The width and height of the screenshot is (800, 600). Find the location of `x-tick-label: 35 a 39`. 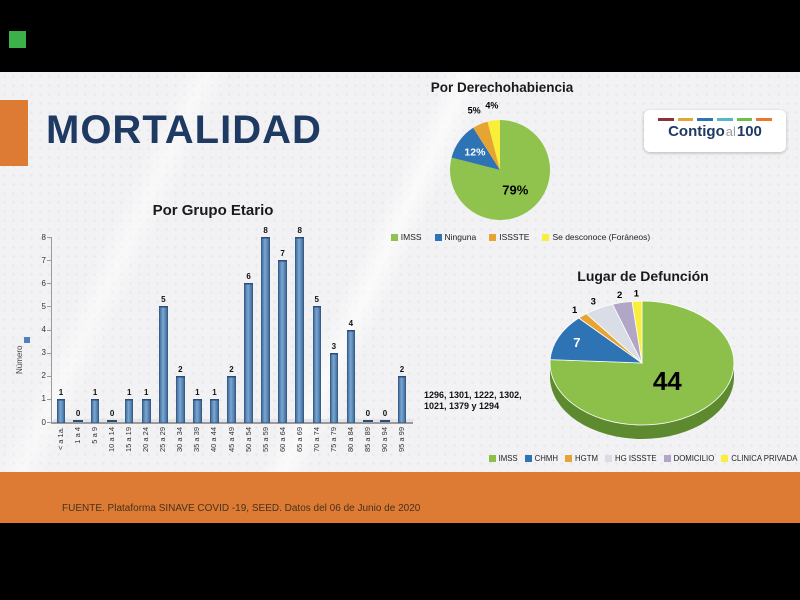

x-tick-label: 35 a 39 is located at coordinates (197, 440).